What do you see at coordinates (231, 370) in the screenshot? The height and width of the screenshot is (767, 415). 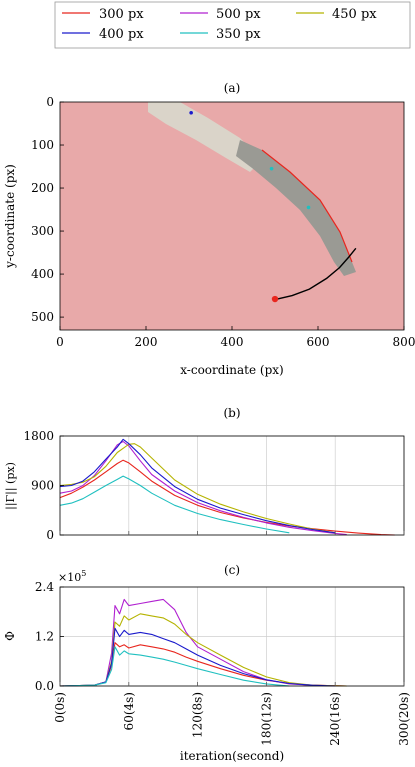 I see `panel-a-xlabel: x-coordinate (px)` at bounding box center [231, 370].